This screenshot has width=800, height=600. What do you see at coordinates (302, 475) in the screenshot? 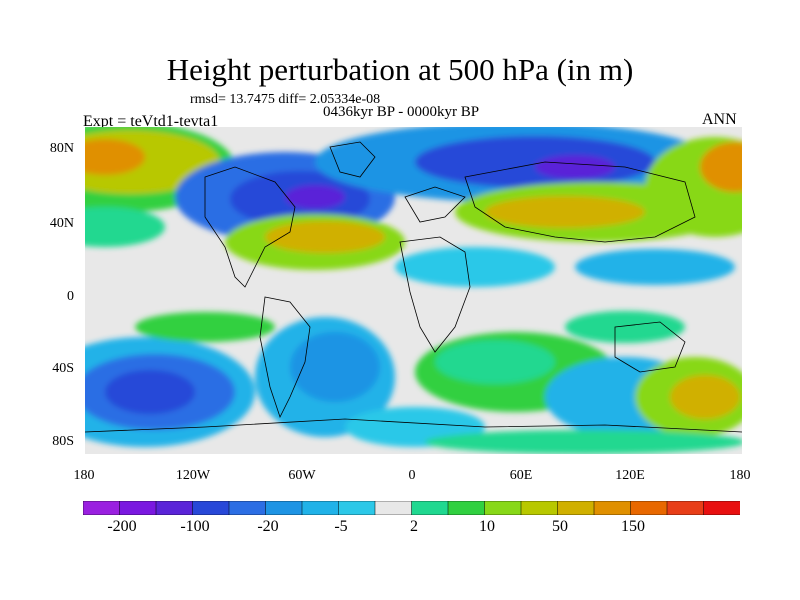
I see `x-label-60w: 60W` at bounding box center [302, 475].